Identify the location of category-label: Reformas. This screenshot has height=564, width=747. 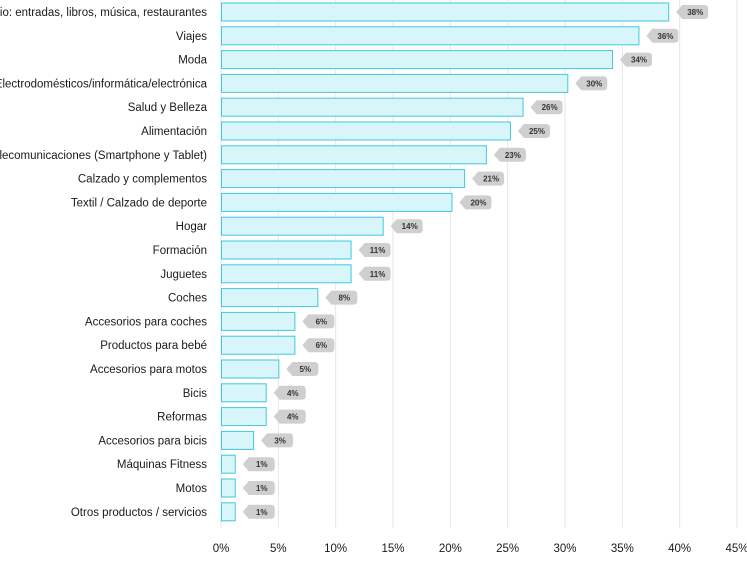
(182, 418).